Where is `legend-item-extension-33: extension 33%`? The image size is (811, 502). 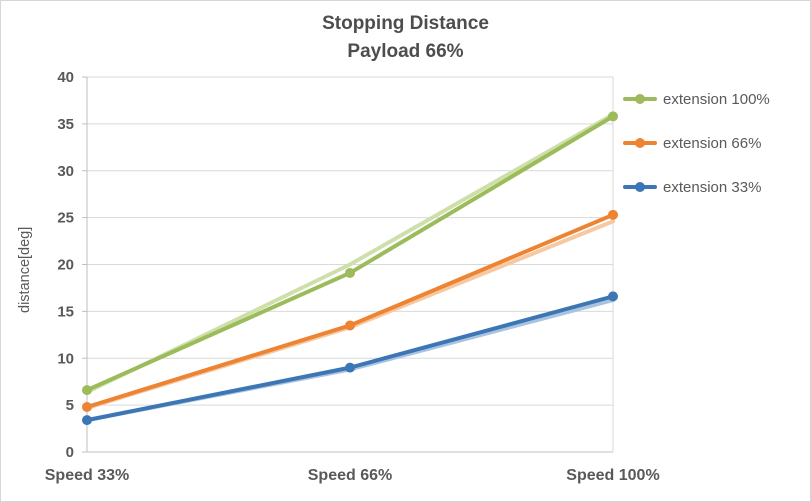 legend-item-extension-33: extension 33% is located at coordinates (696, 187).